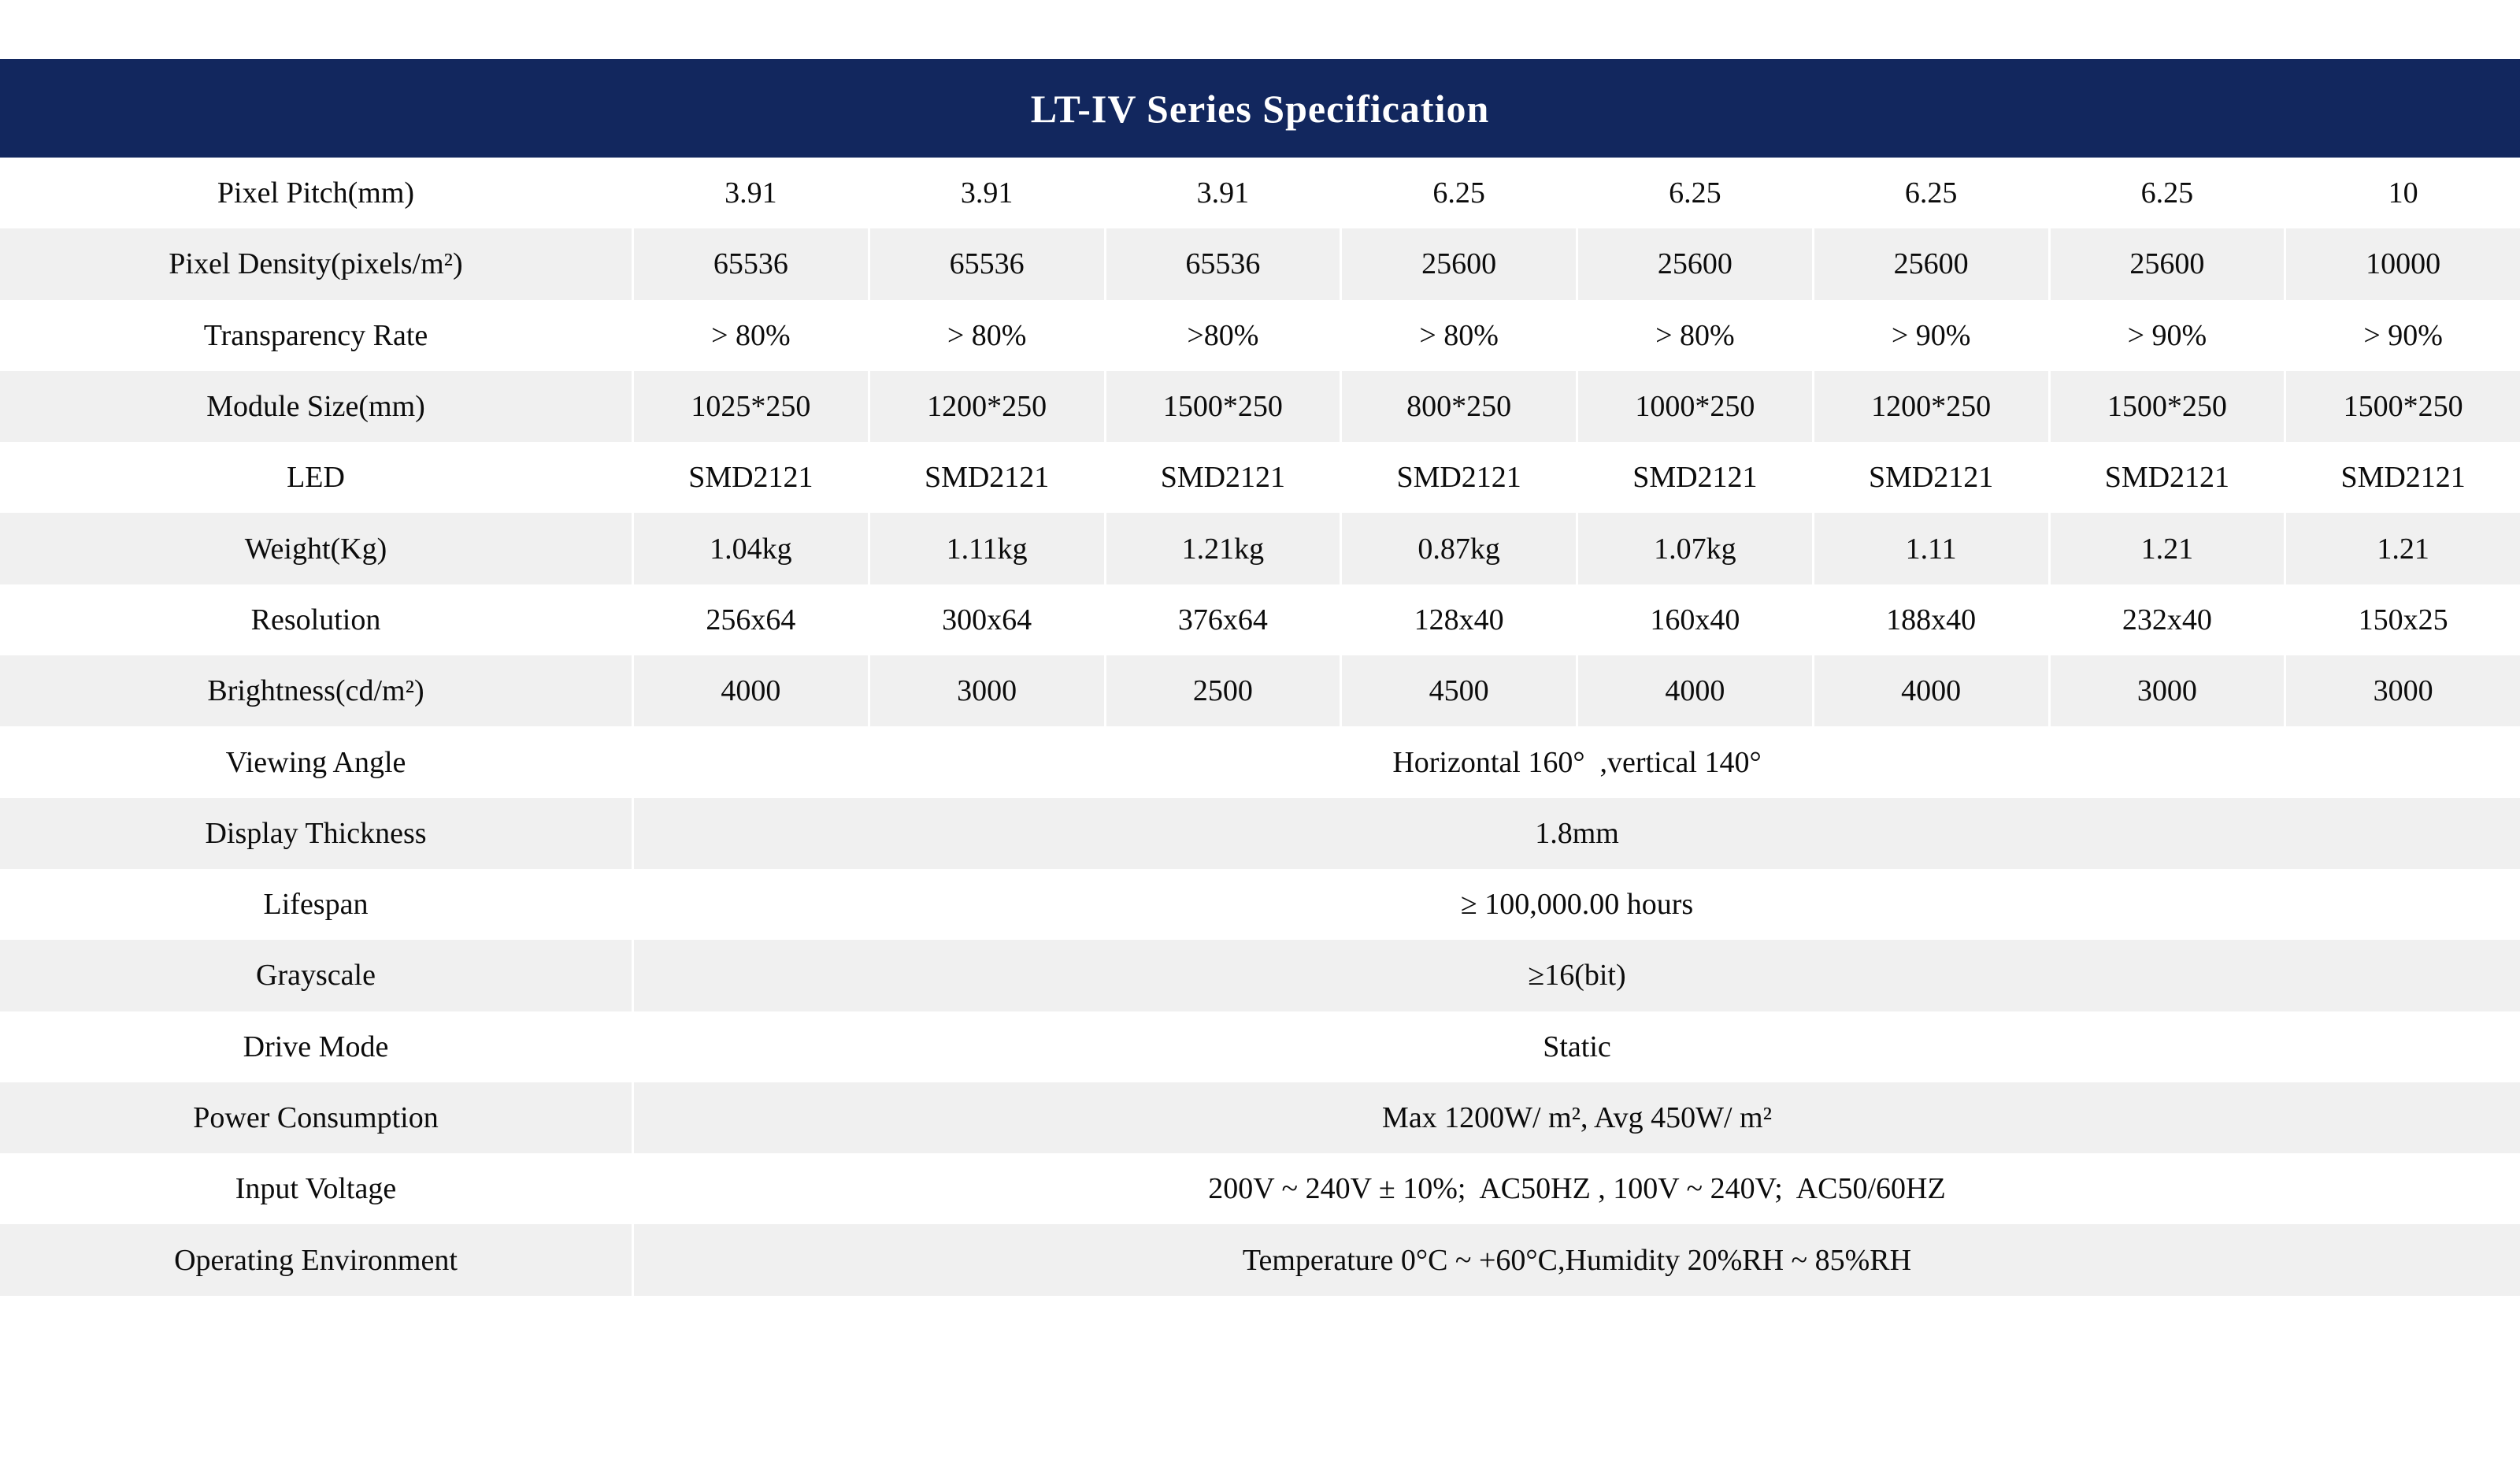 Image resolution: width=2520 pixels, height=1477 pixels. Describe the element at coordinates (317, 335) in the screenshot. I see `row-label: Transparency Rate` at that location.